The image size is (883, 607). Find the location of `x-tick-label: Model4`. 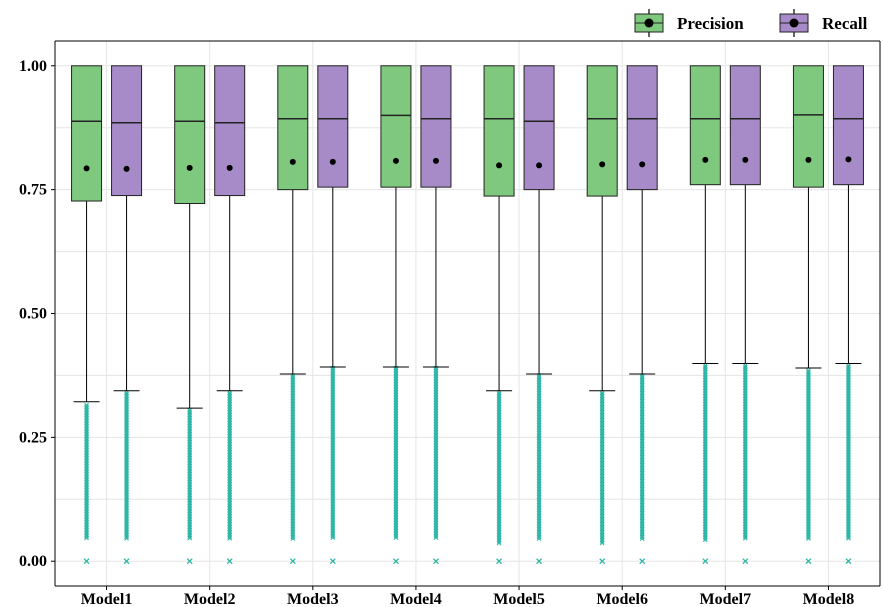

x-tick-label: Model4 is located at coordinates (416, 599).